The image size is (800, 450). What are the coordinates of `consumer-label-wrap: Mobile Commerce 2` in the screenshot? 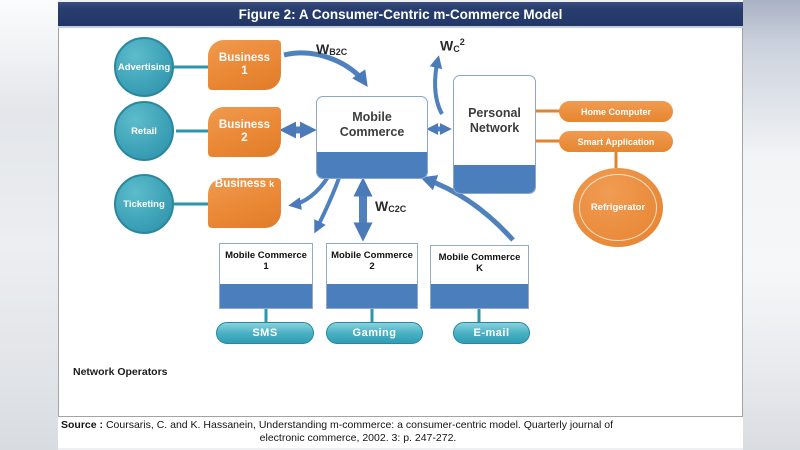 It's located at (372, 258).